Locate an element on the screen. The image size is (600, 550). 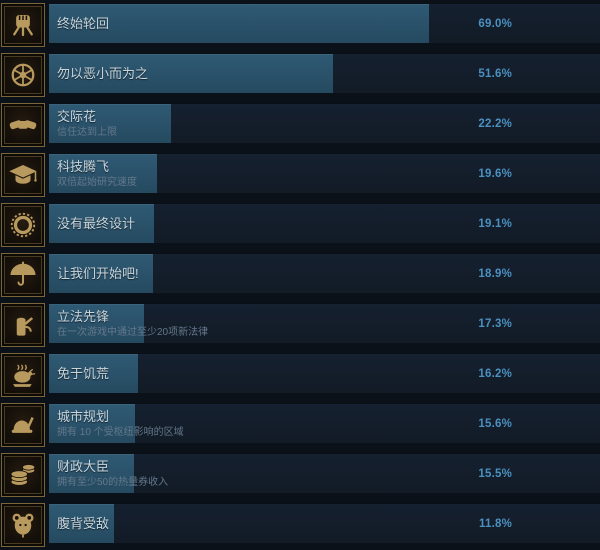
global-percent-value: 15.6% is located at coordinates (495, 423).